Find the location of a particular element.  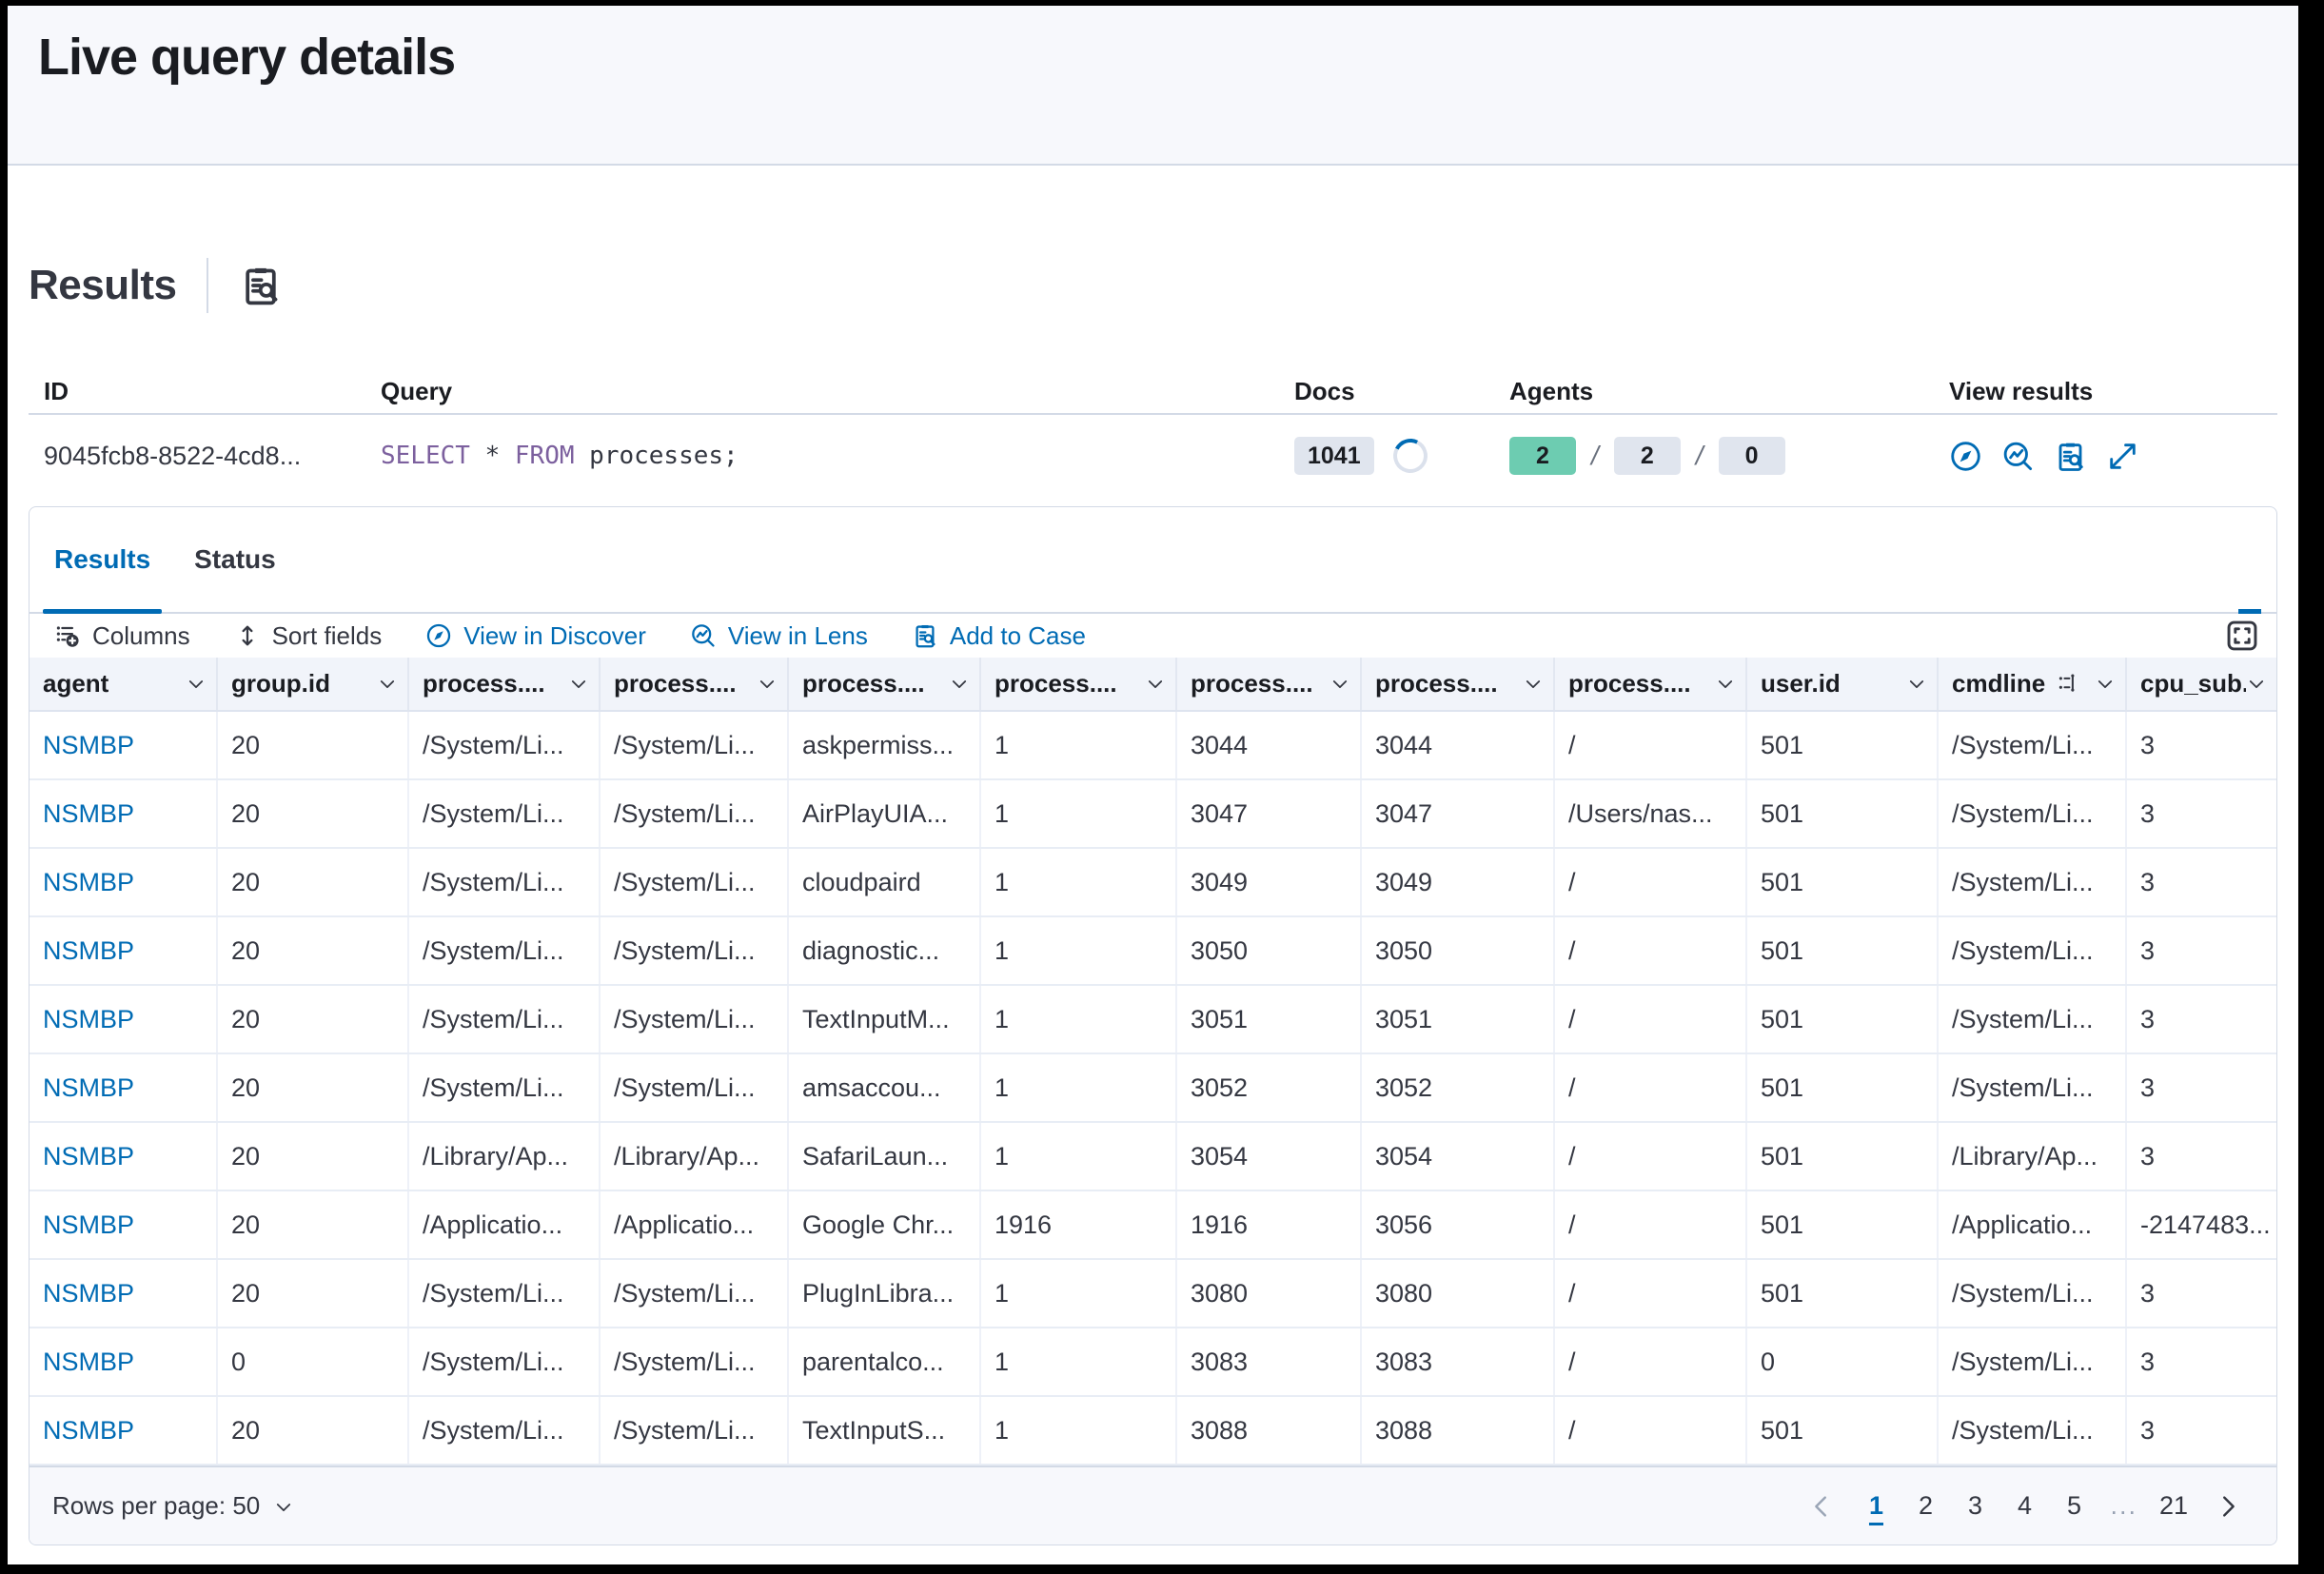

column-header-0-agent: agent is located at coordinates (124, 684).